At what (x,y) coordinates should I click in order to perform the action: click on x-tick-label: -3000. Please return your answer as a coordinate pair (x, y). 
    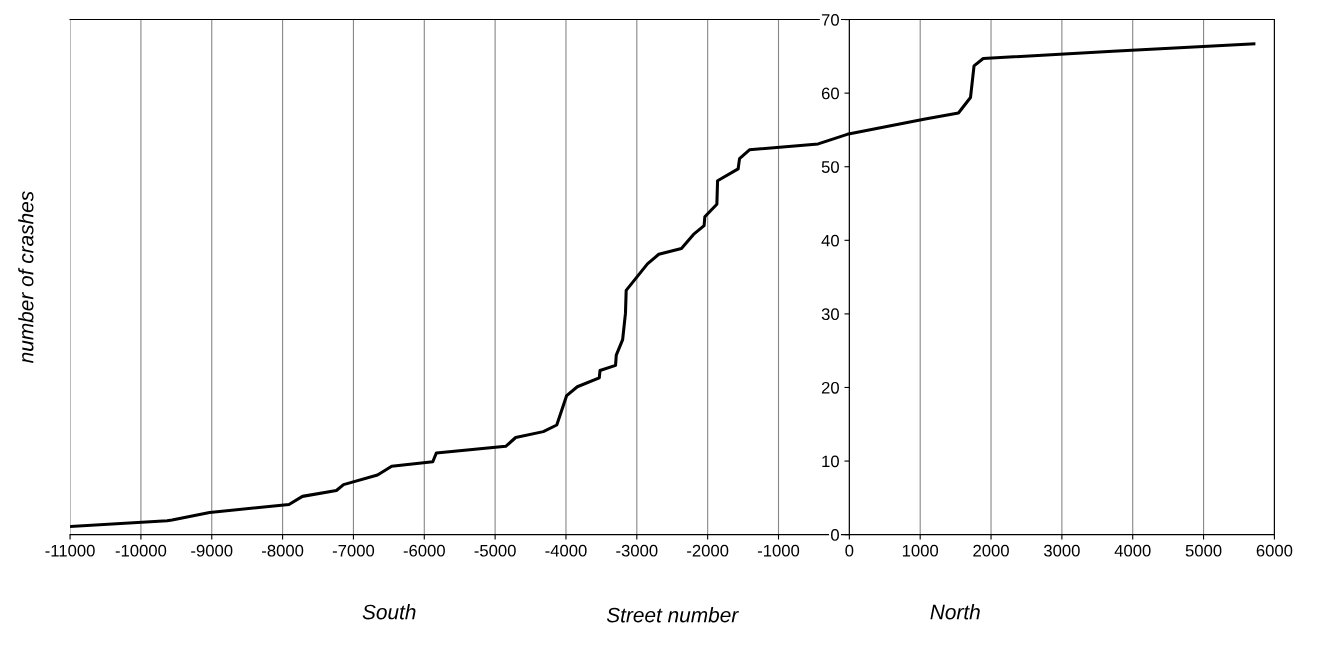
    Looking at the image, I should click on (637, 550).